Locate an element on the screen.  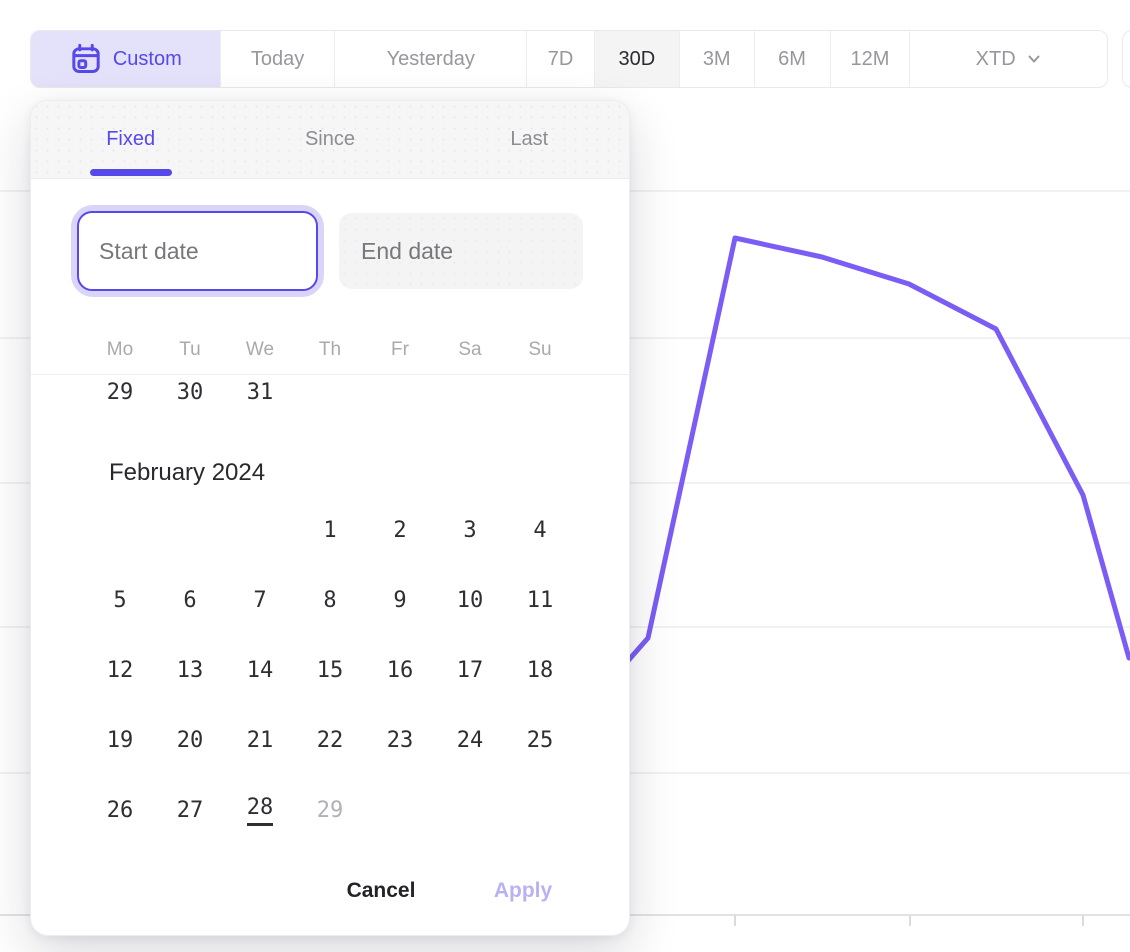
calendar-week-row: 1 2 3 4 is located at coordinates (330, 530).